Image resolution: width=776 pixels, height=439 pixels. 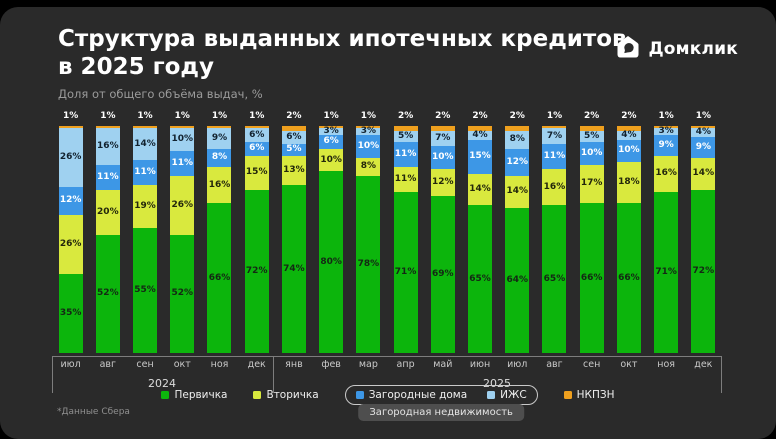 I want to click on bar-column: 1% 52% 20% 11% 16% авг, so click(x=107, y=240).